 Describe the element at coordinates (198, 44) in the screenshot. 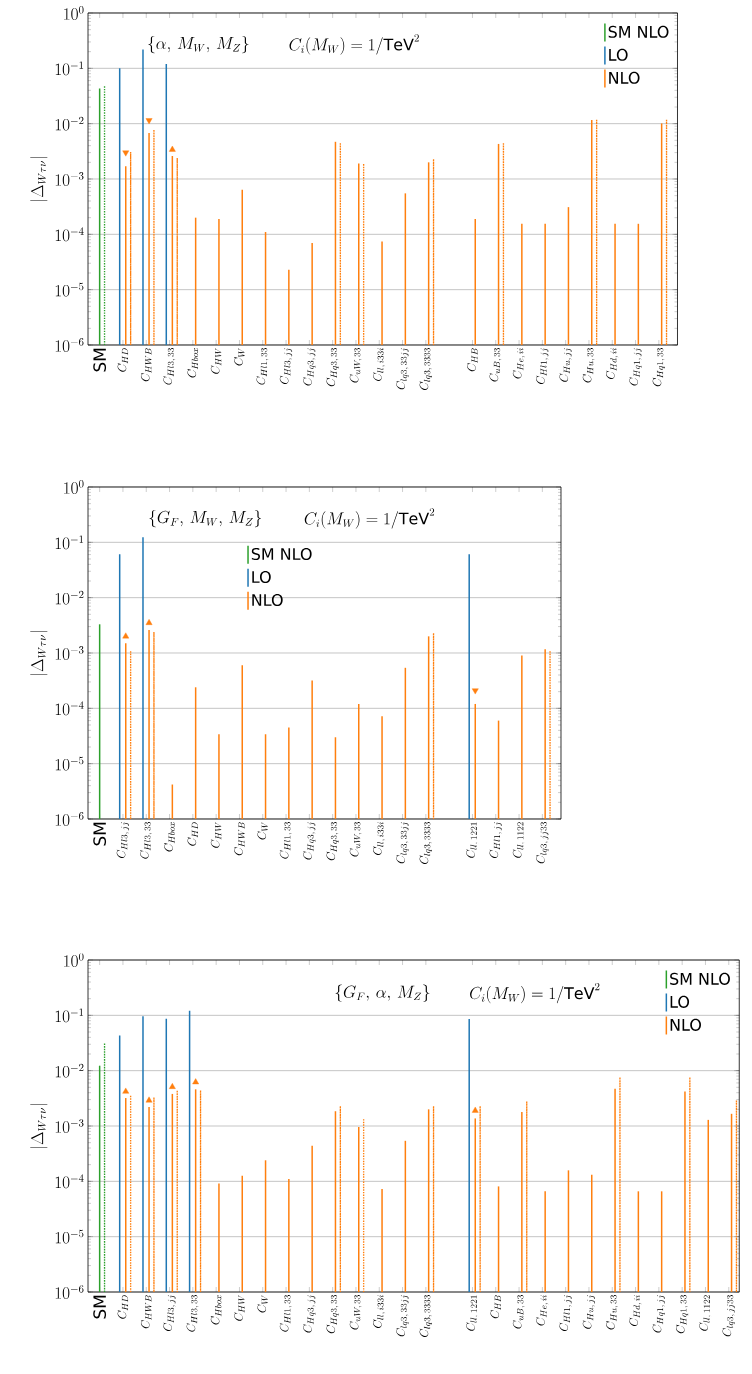

I see `annotation: $\{\alpha,\, M_W,\, M_Z\}$` at that location.